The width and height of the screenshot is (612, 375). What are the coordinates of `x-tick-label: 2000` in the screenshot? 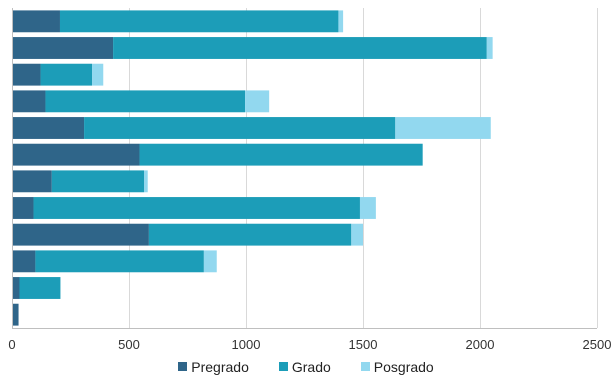 It's located at (480, 344).